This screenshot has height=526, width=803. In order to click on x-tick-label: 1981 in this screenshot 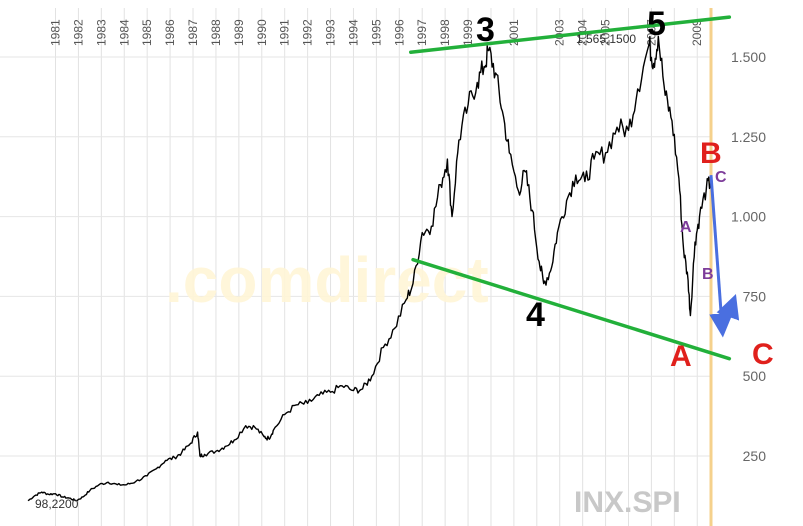, I will do `click(56, 32)`.